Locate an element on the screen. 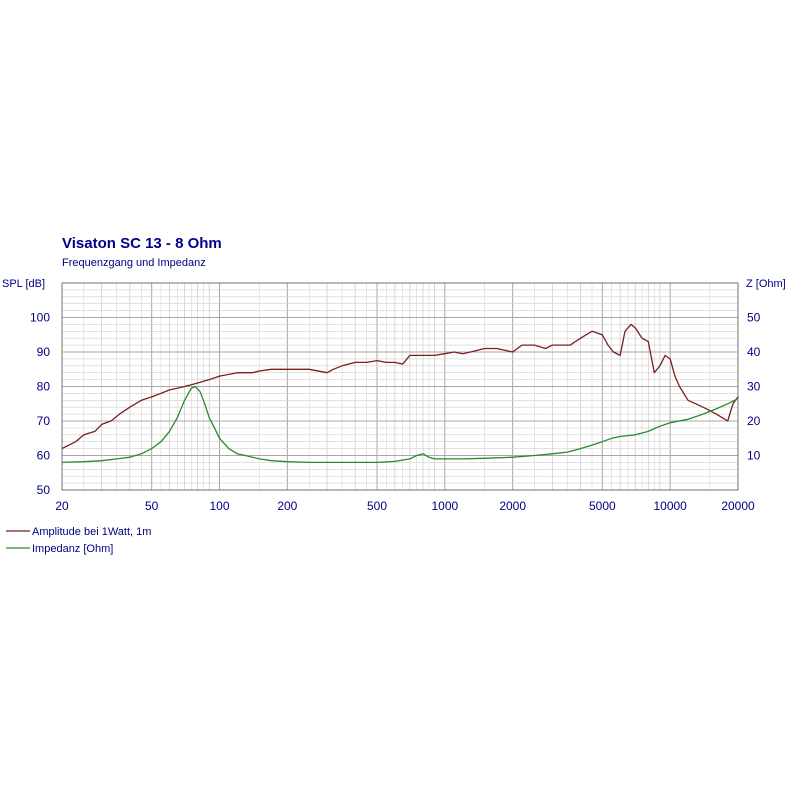 This screenshot has height=805, width=800. chart-subtitle: Frequenzgang und Impedanz is located at coordinates (134, 263).